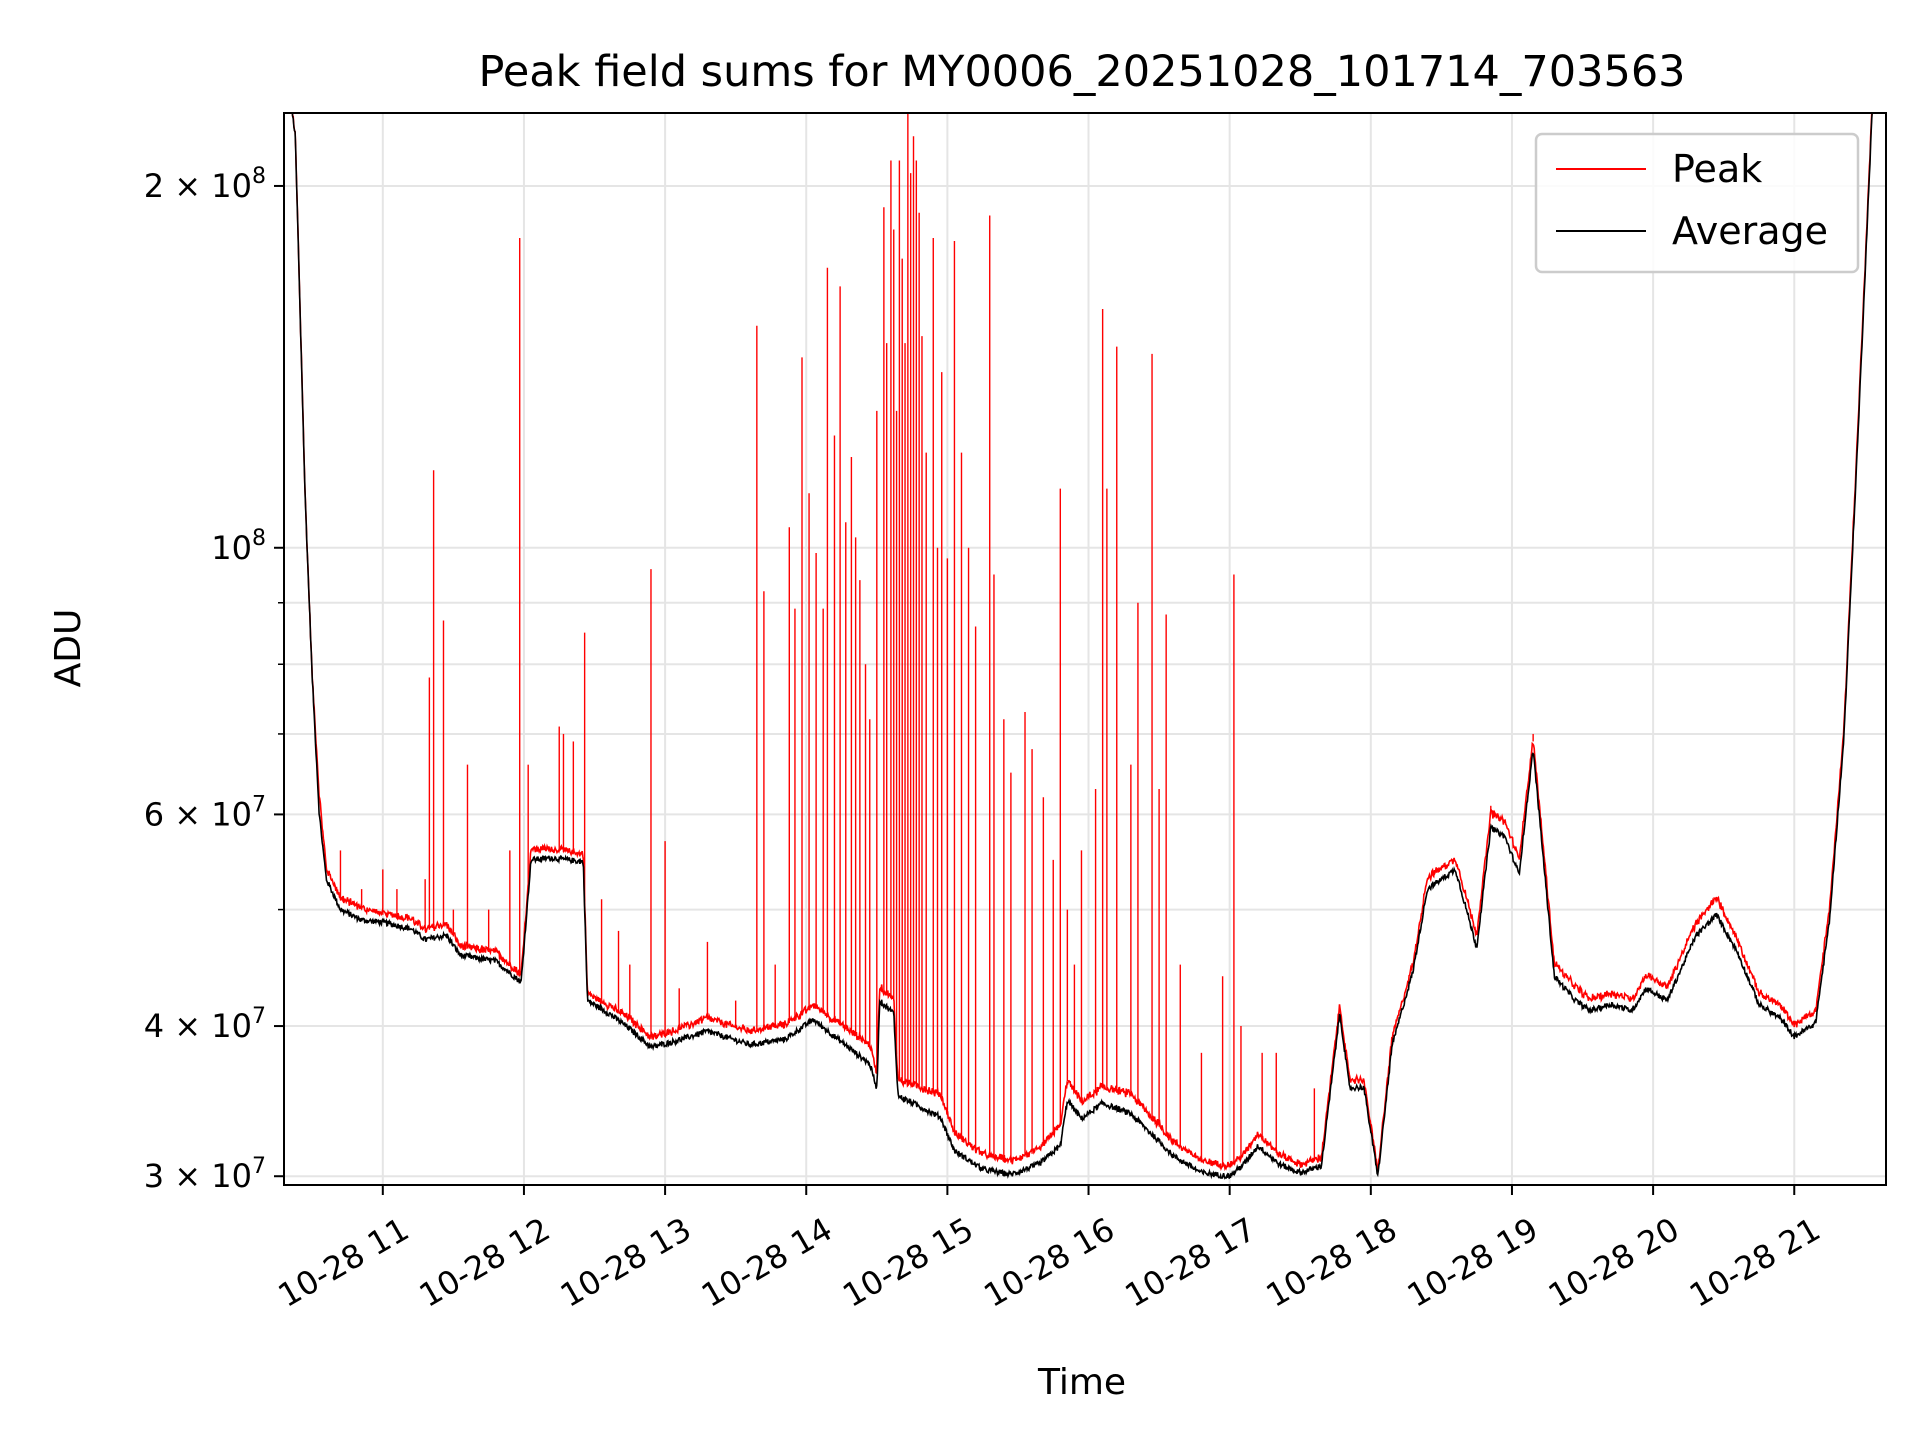  I want to click on y-axis-label: ADU, so click(68, 648).